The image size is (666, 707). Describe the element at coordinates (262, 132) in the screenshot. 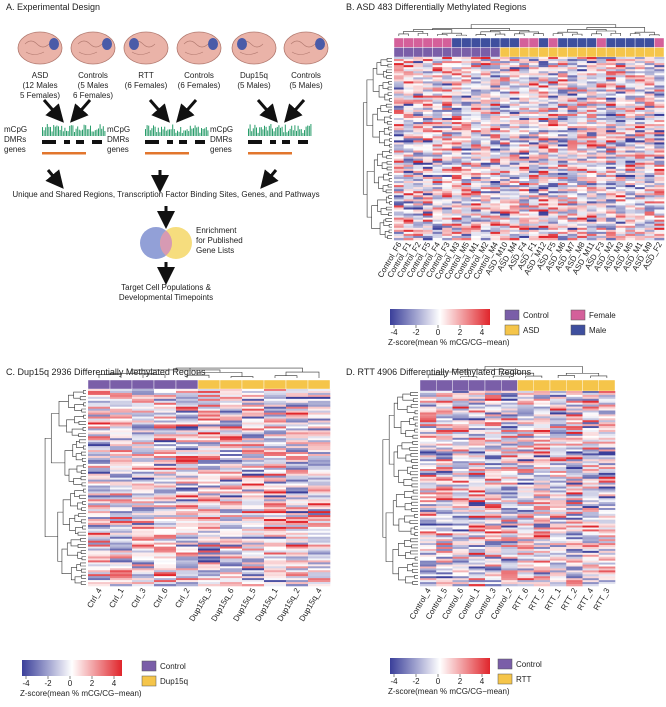

I see `mcpg-bar` at that location.